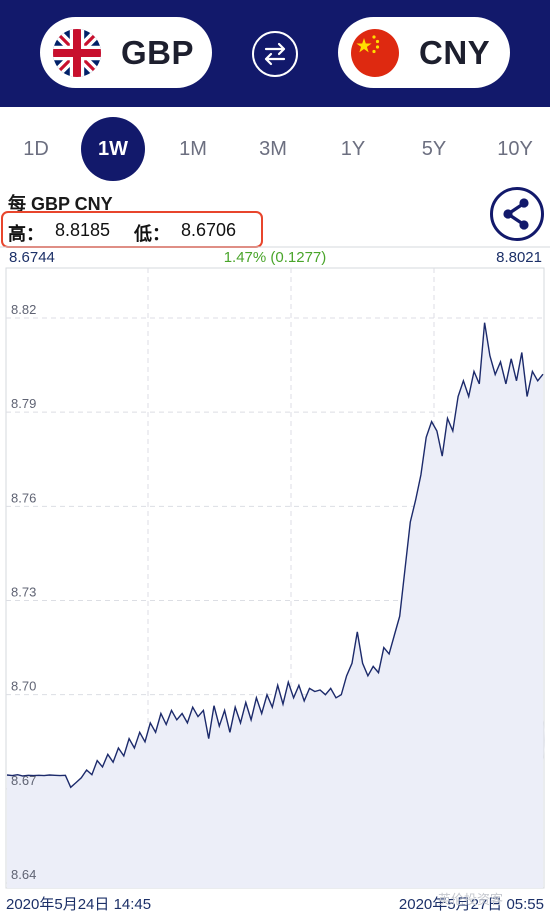 This screenshot has width=550, height=923. Describe the element at coordinates (36, 148) in the screenshot. I see `tab-1d: 1D` at that location.